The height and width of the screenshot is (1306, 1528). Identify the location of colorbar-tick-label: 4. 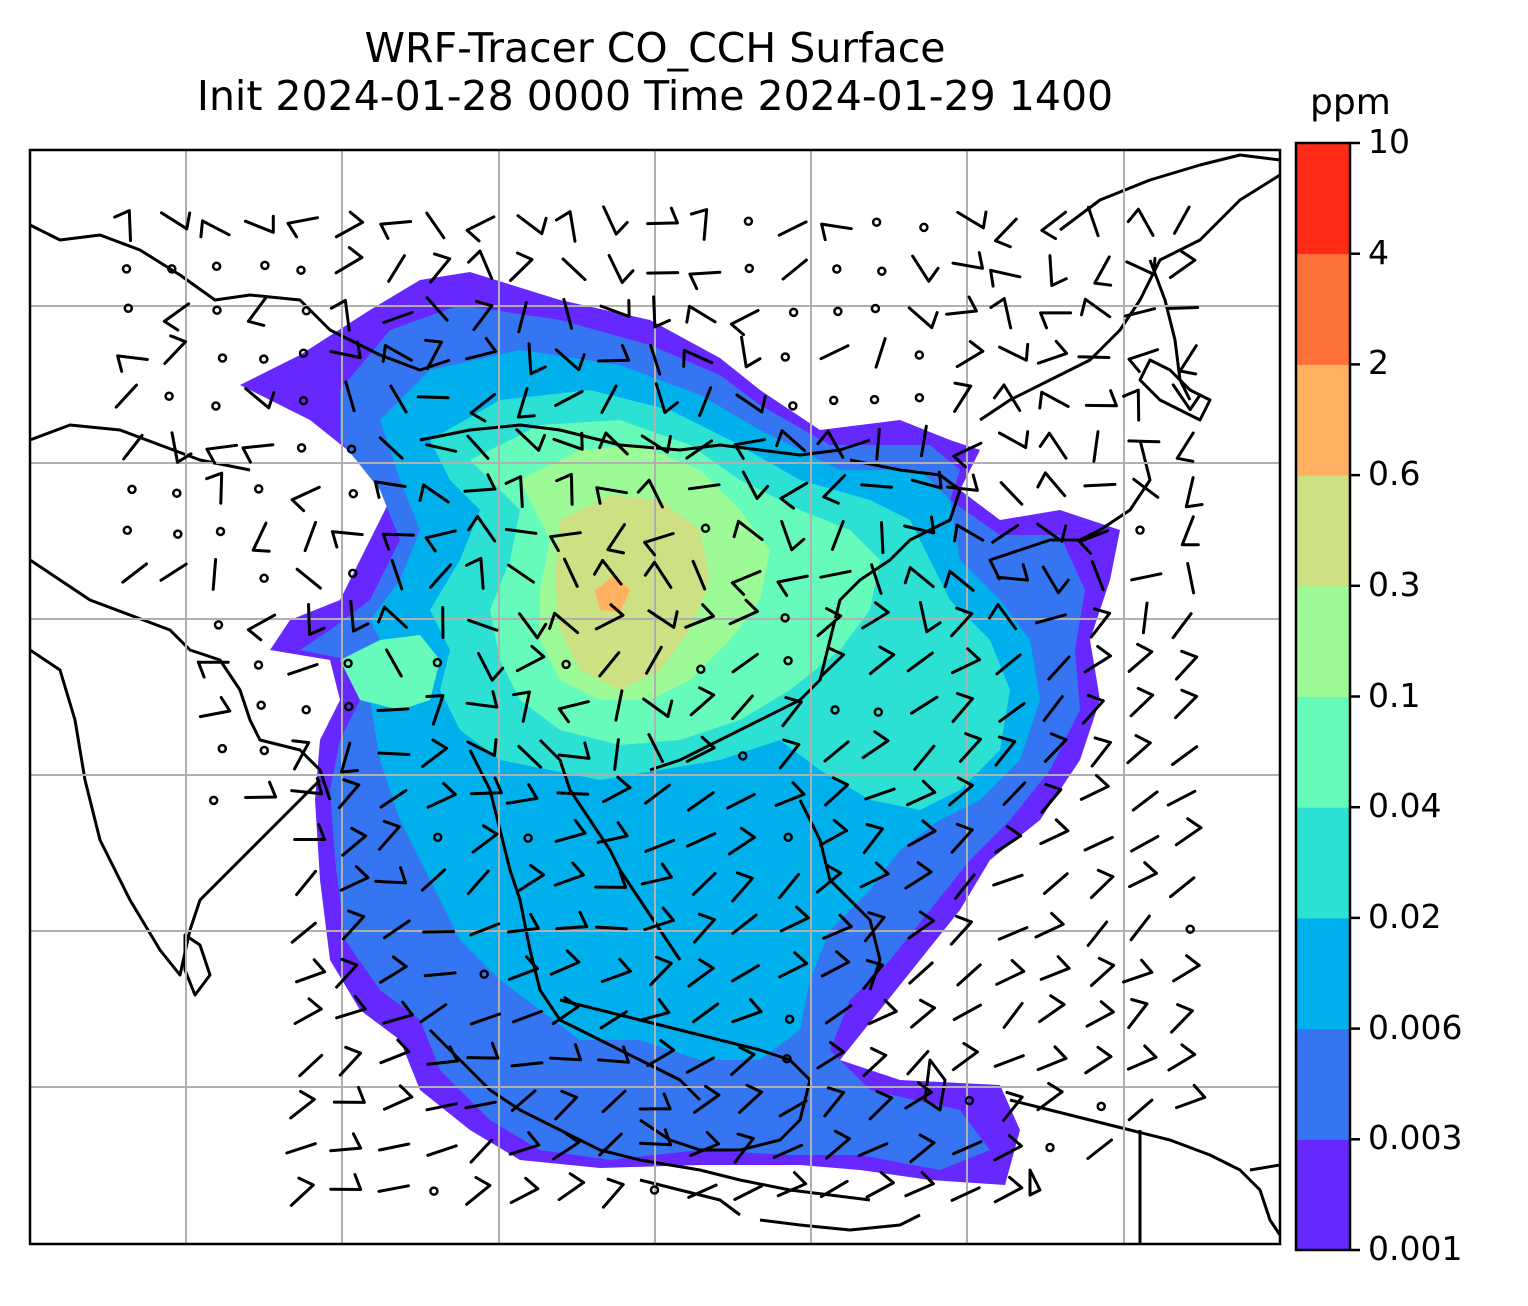
(1378, 252).